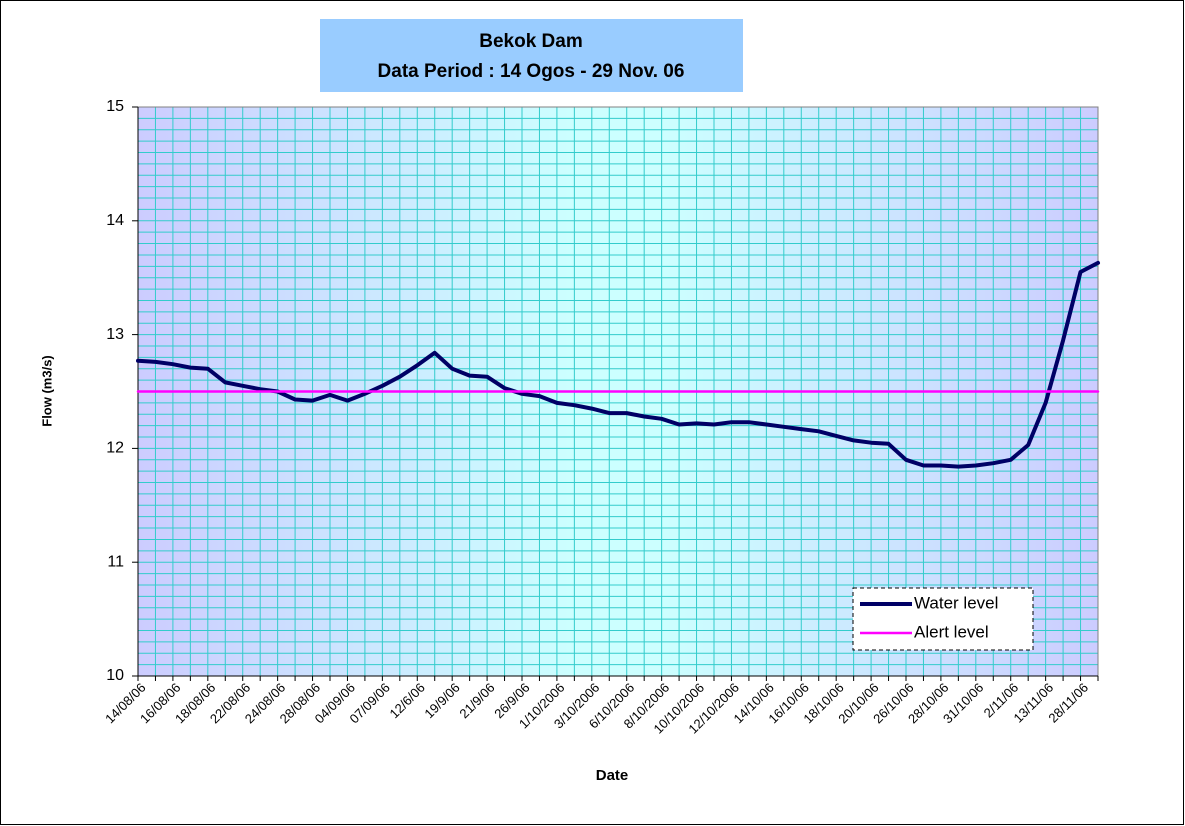 The image size is (1185, 826). Describe the element at coordinates (115, 675) in the screenshot. I see `y-tick-label: 10` at that location.